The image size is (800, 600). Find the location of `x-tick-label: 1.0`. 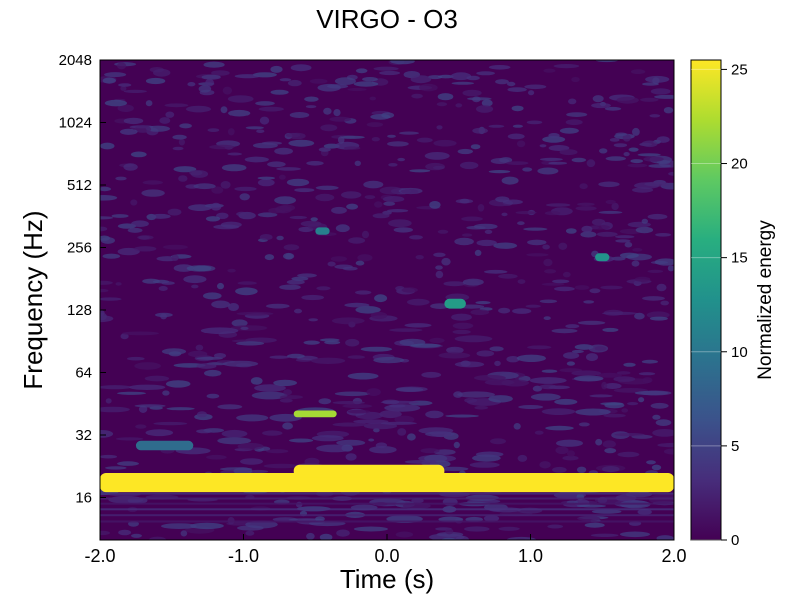

x-tick-label: 1.0 is located at coordinates (530, 556).